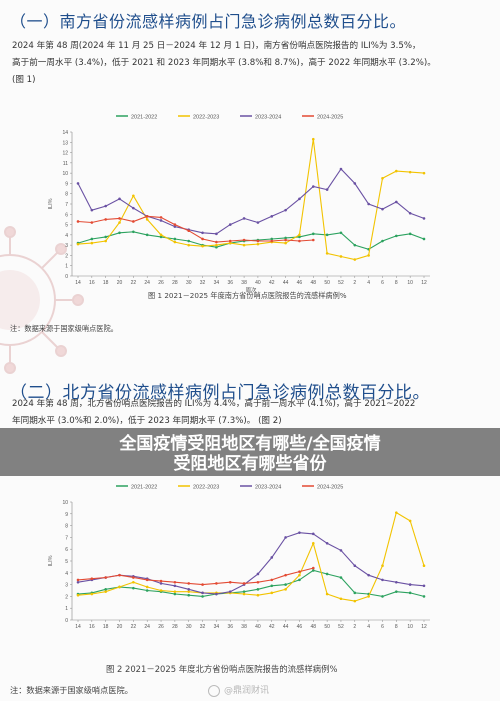  Describe the element at coordinates (396, 283) in the screenshot. I see `x-tick-label: 8` at that location.